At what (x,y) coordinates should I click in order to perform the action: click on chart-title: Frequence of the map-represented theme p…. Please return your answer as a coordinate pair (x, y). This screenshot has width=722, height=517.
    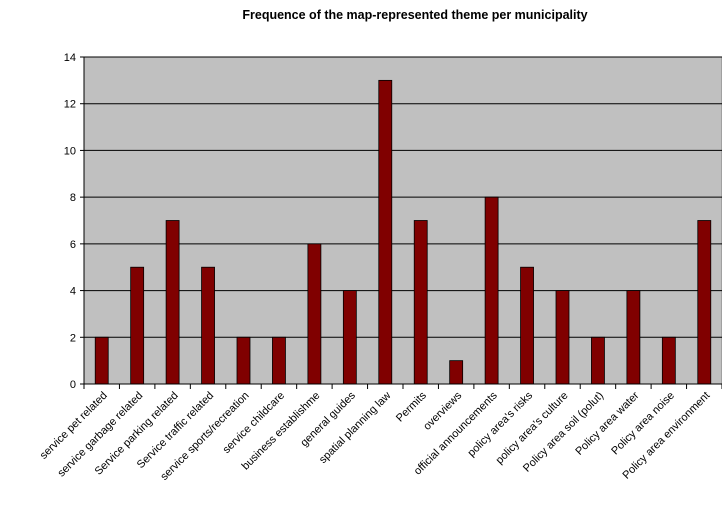
    Looking at the image, I should click on (415, 15).